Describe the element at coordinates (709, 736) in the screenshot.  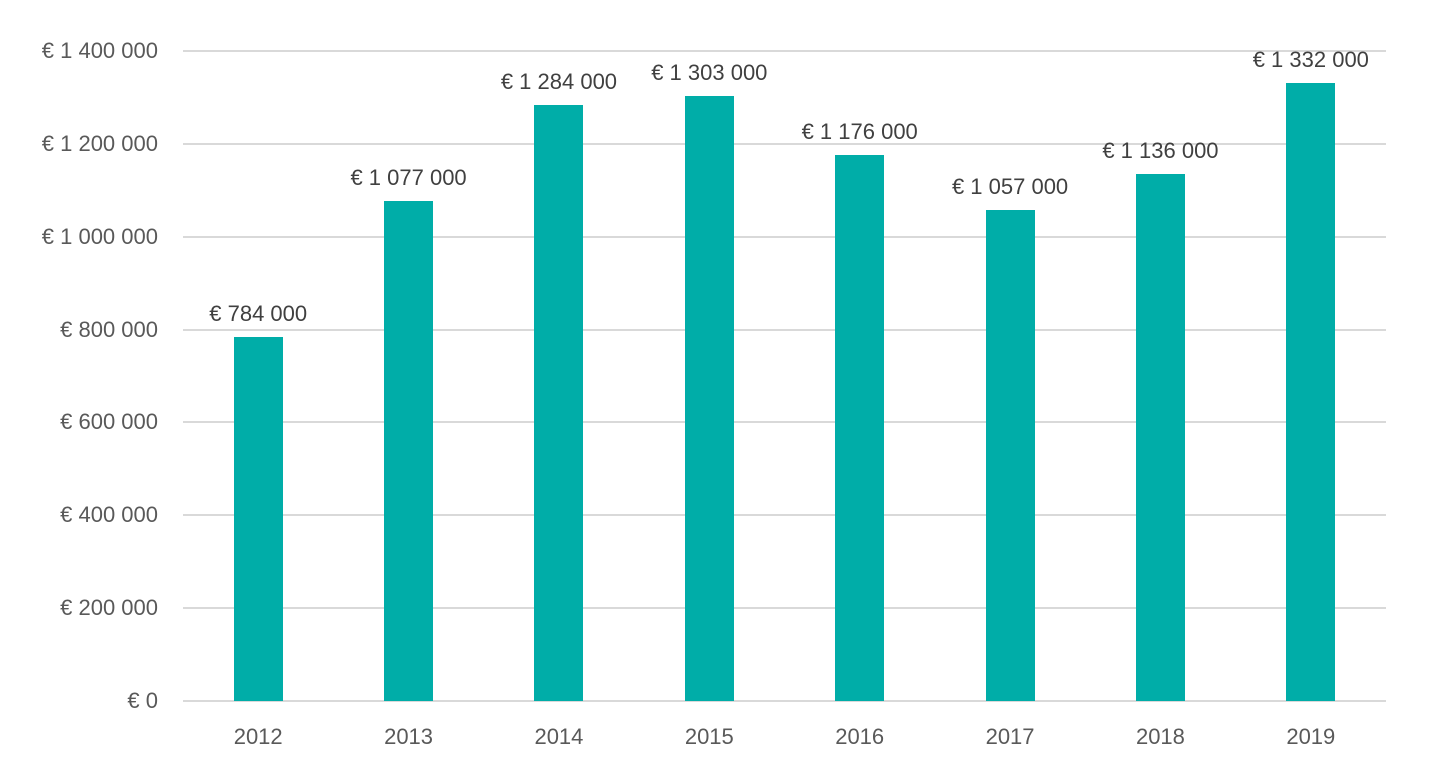
I see `x-tick-label: 2015` at that location.